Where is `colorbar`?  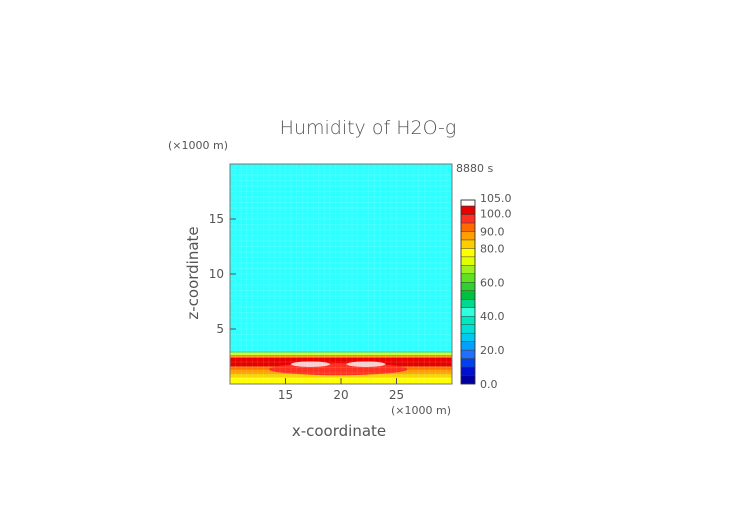
colorbar is located at coordinates (468, 292).